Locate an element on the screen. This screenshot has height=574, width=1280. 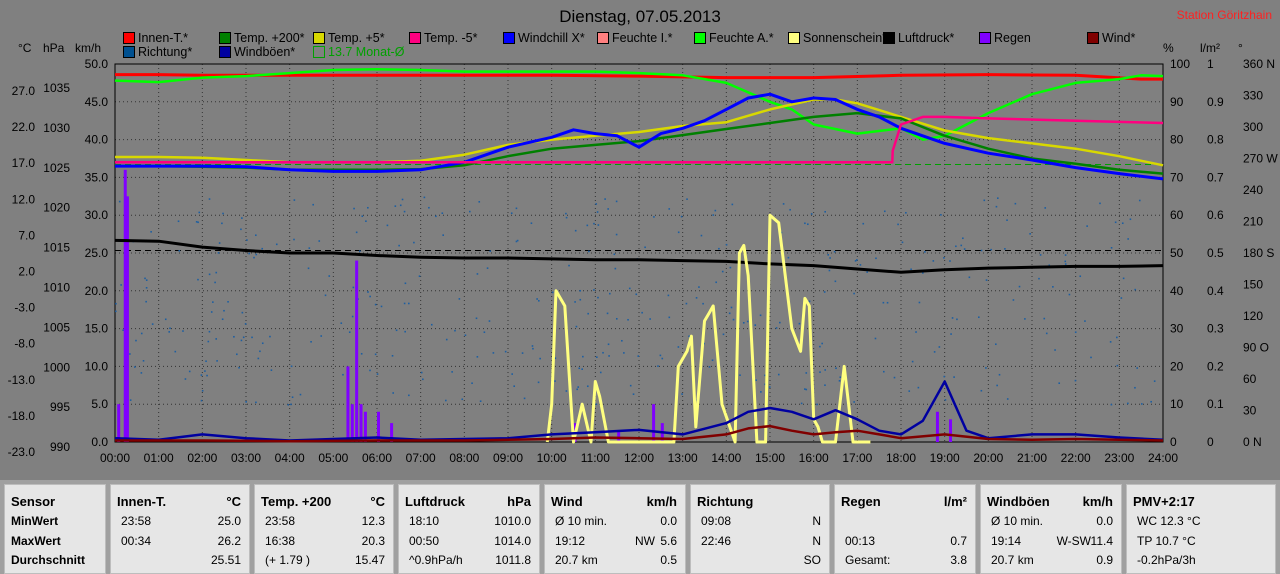
y-tick-pct: 70 is located at coordinates (1177, 177).